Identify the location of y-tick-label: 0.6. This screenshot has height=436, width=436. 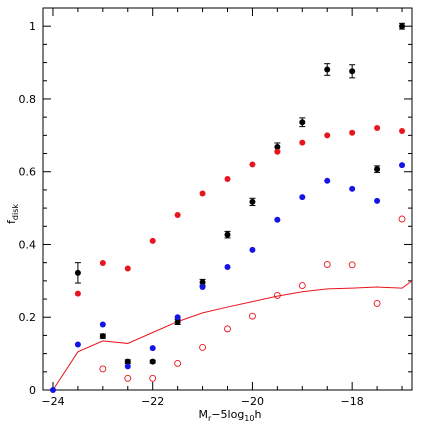
(28, 172).